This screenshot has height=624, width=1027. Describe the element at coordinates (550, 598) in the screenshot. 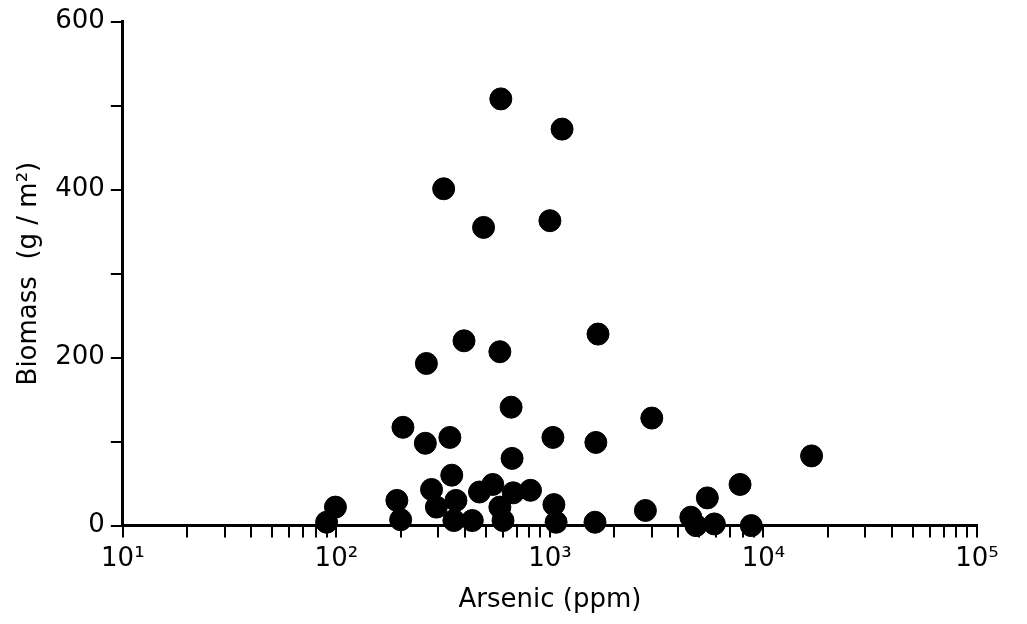

I see `x-axis-title: Arsenic (ppm)` at that location.